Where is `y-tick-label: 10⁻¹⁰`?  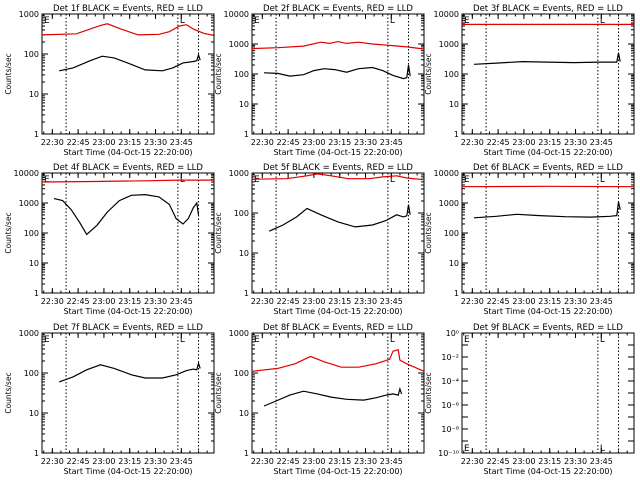
y-tick-label: 10⁻¹⁰ is located at coordinates (448, 453).